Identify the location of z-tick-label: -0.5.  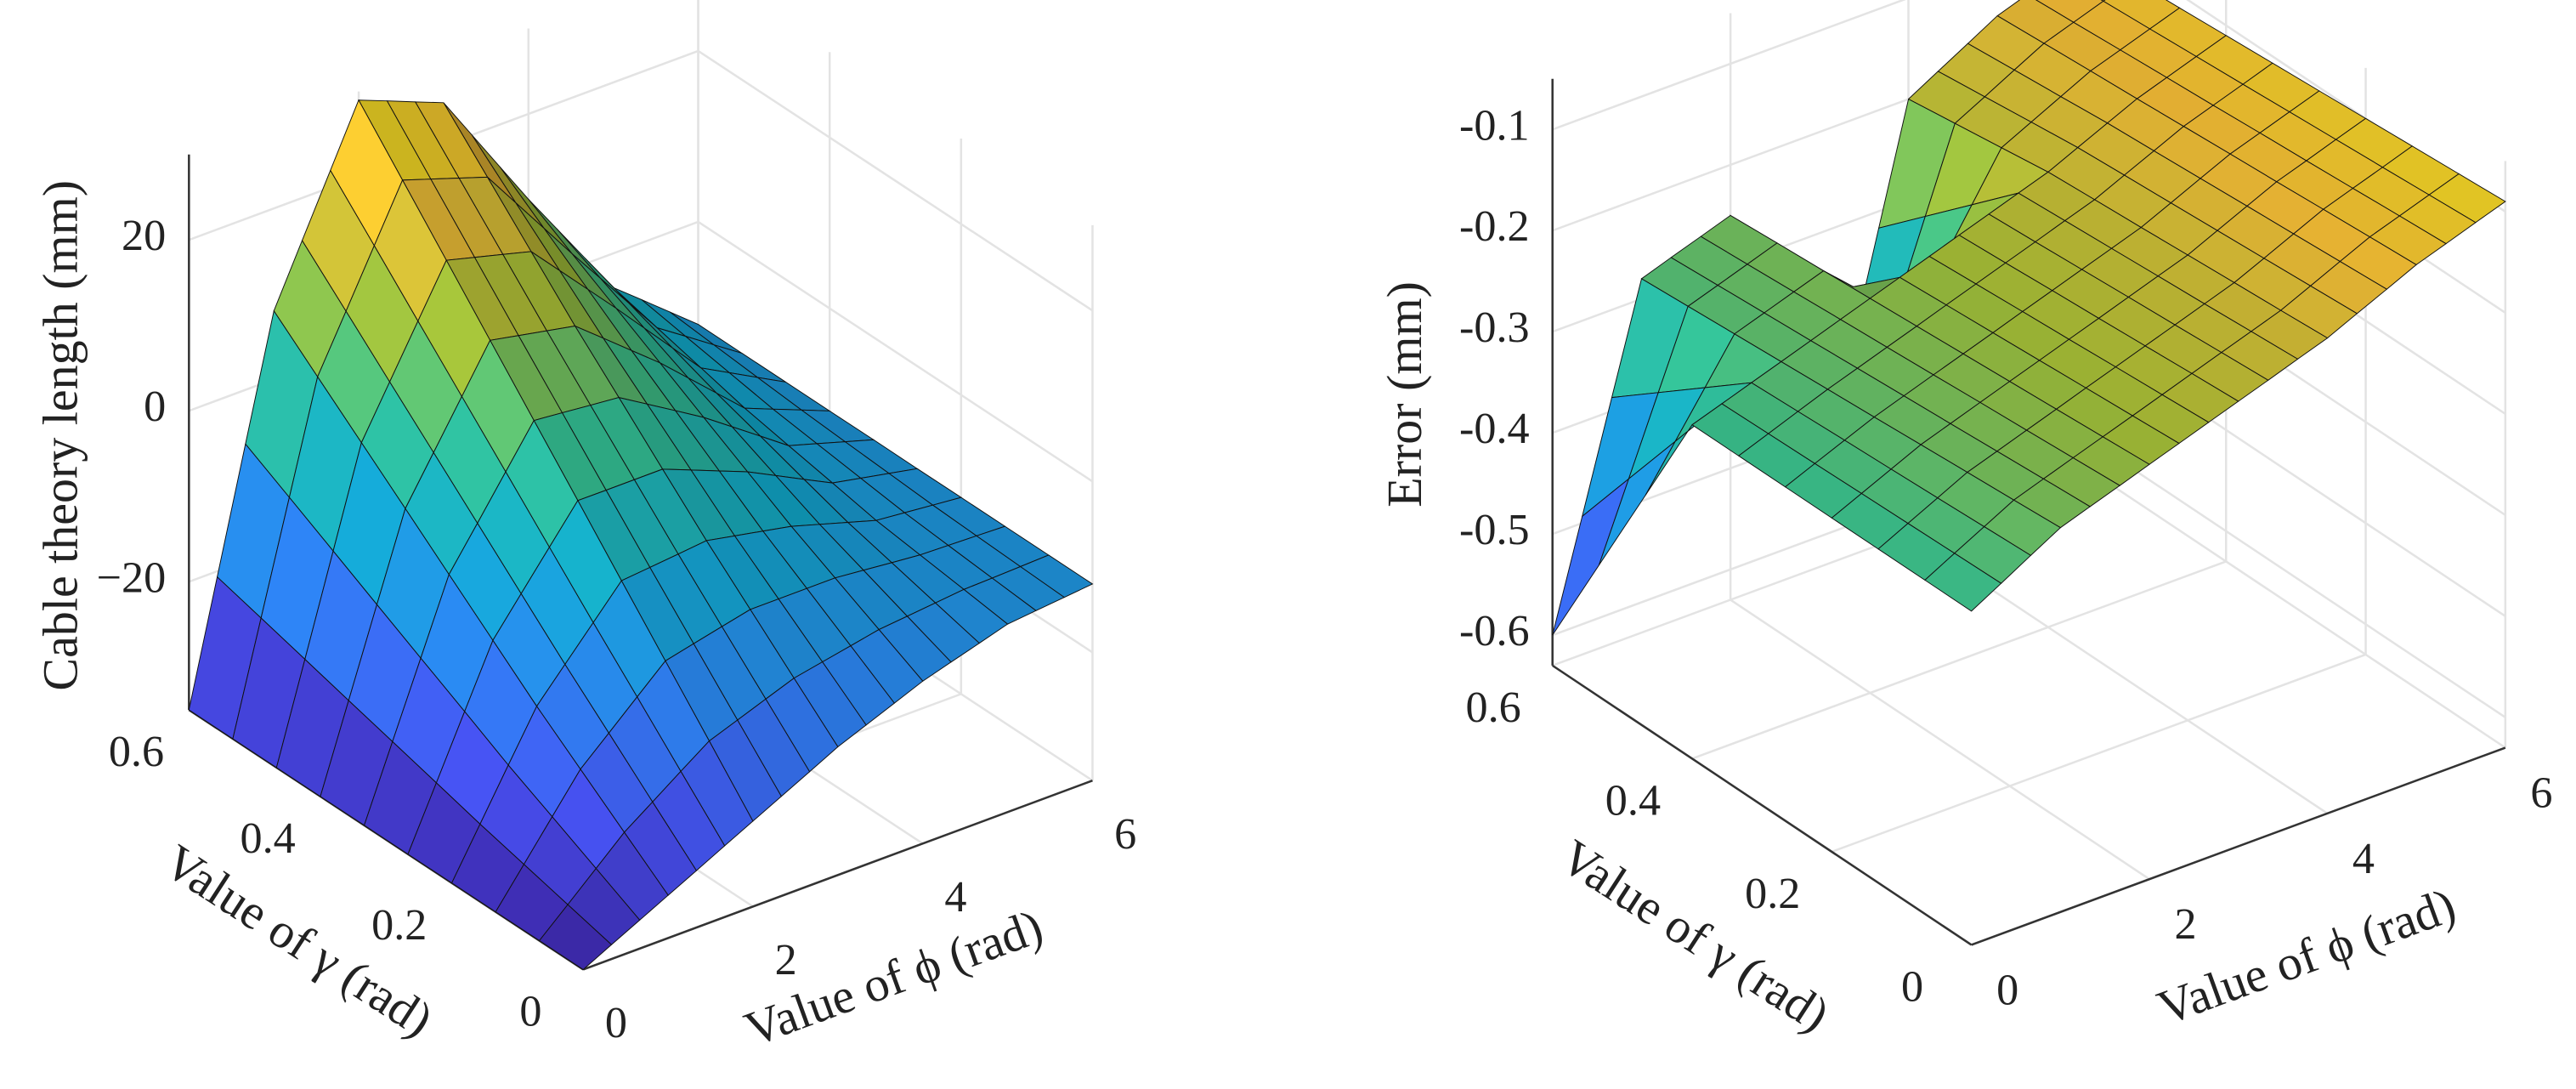
(1494, 529).